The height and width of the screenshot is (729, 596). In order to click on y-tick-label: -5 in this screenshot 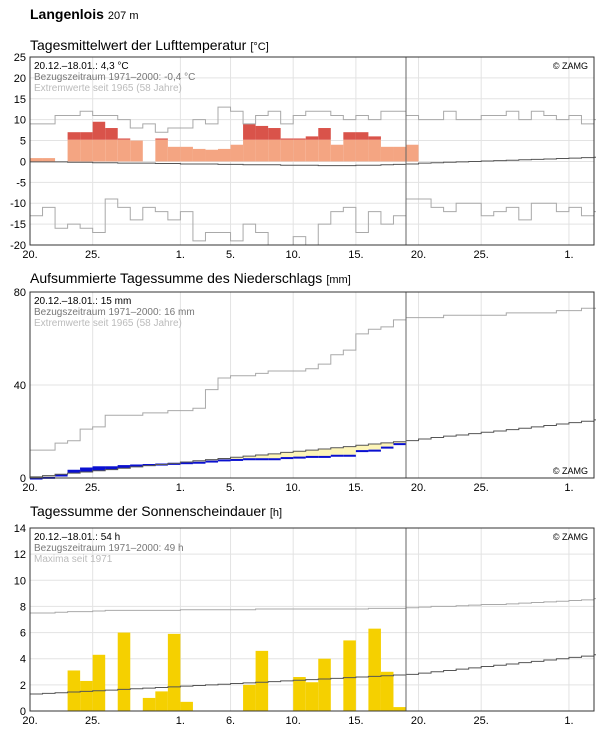, I will do `click(21, 183)`.